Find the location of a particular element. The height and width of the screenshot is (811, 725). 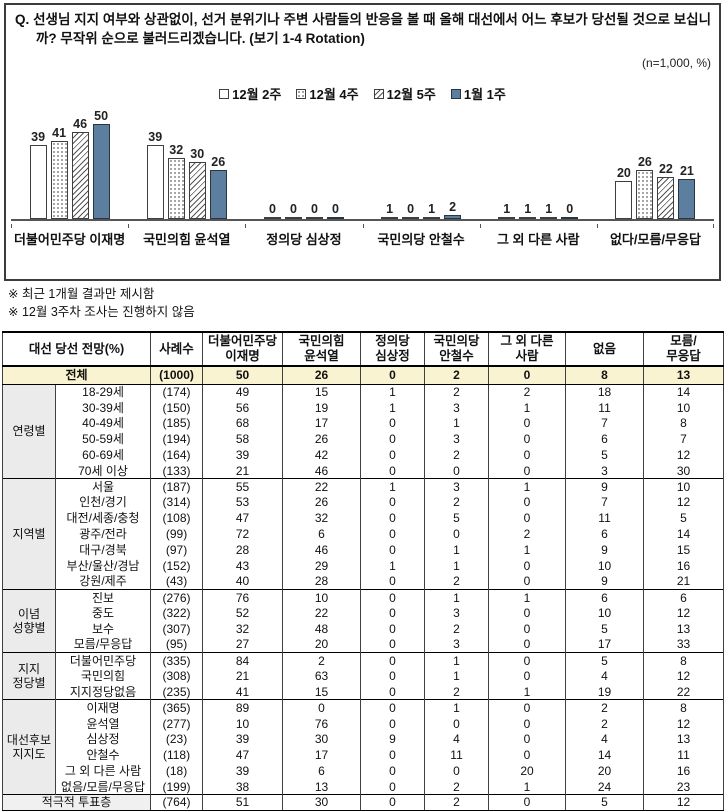

legend-item: 12월 4주 is located at coordinates (327, 93).